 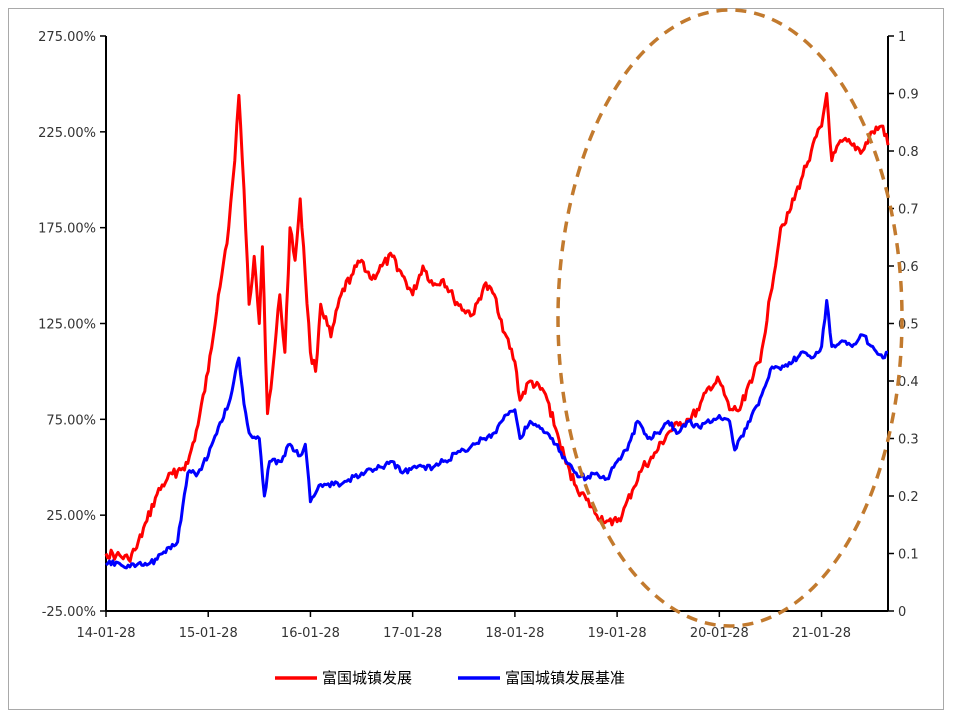 What do you see at coordinates (71, 420) in the screenshot?
I see `y-left-tick-label: 75.00%` at bounding box center [71, 420].